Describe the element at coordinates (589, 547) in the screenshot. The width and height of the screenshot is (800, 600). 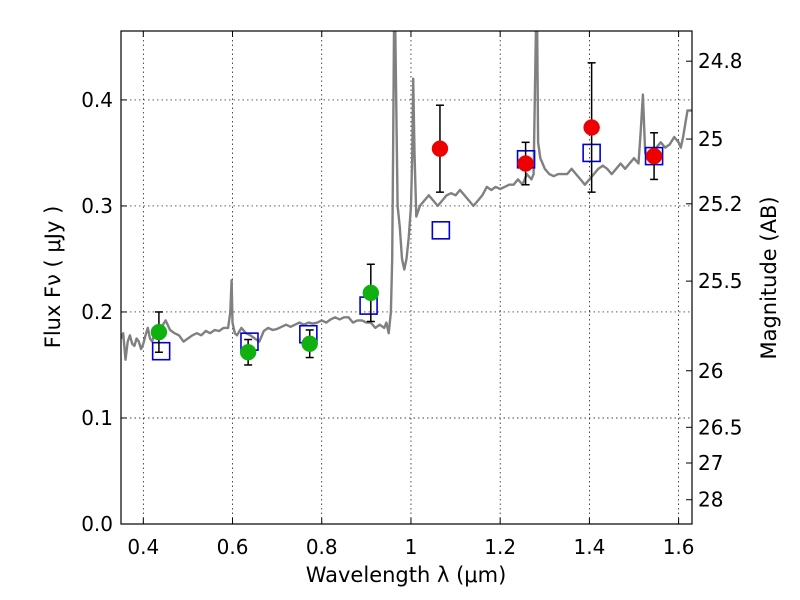
I see `x-tick-label: 1.4` at that location.